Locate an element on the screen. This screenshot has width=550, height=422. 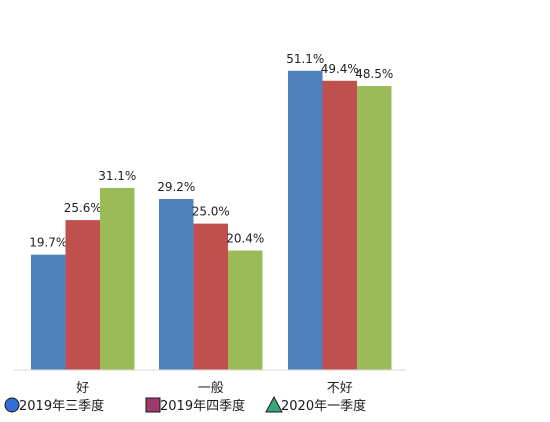
legend-label-0: 2019年三季度 is located at coordinates (61, 406).